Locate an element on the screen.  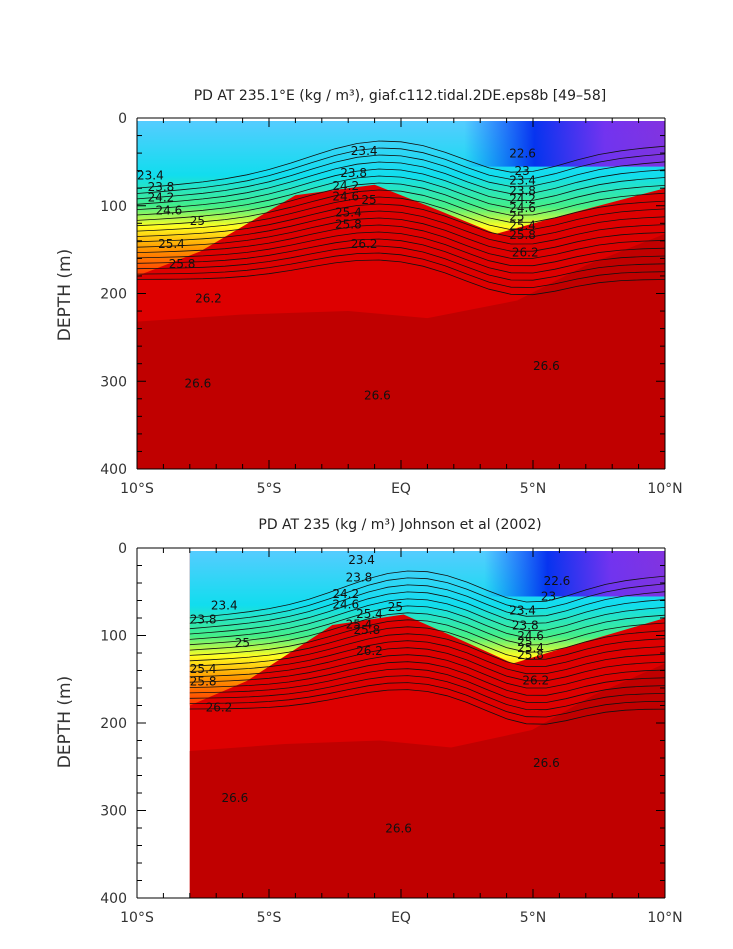
x-tick-label: 10°N is located at coordinates (664, 489).